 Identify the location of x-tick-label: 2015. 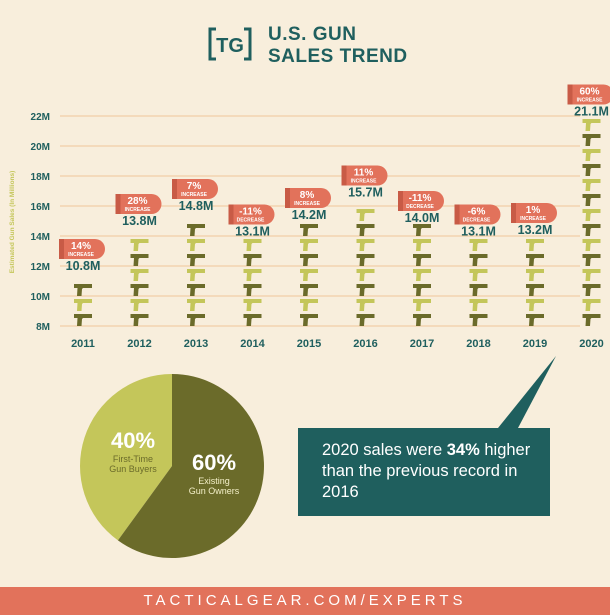
(309, 344).